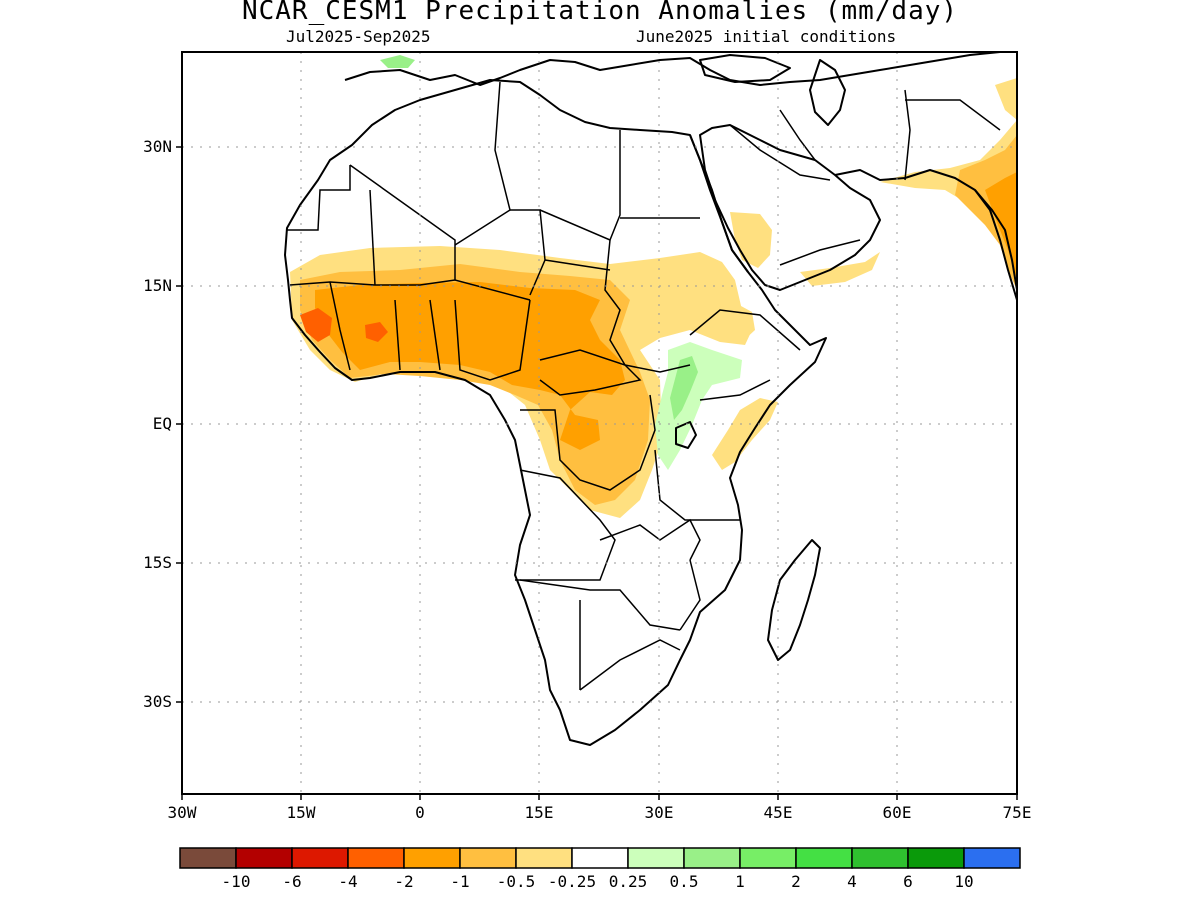  I want to click on colorbar-label: 1, so click(740, 881).